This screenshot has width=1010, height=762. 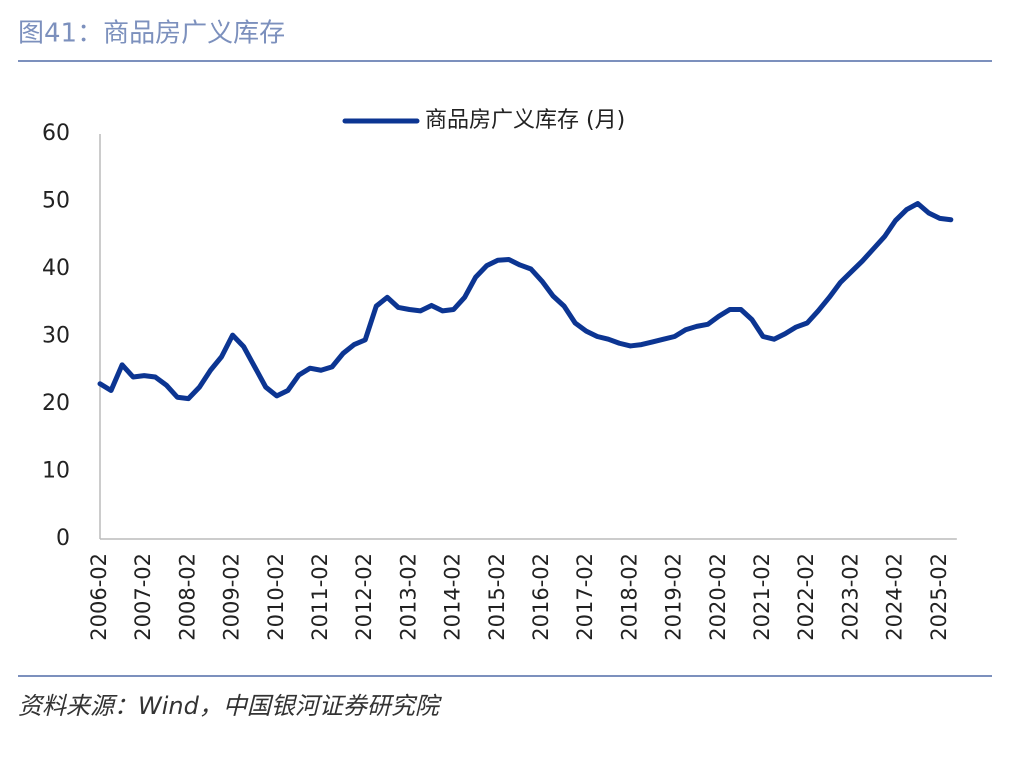 I want to click on y-tick-label: 50, so click(x=56, y=201).